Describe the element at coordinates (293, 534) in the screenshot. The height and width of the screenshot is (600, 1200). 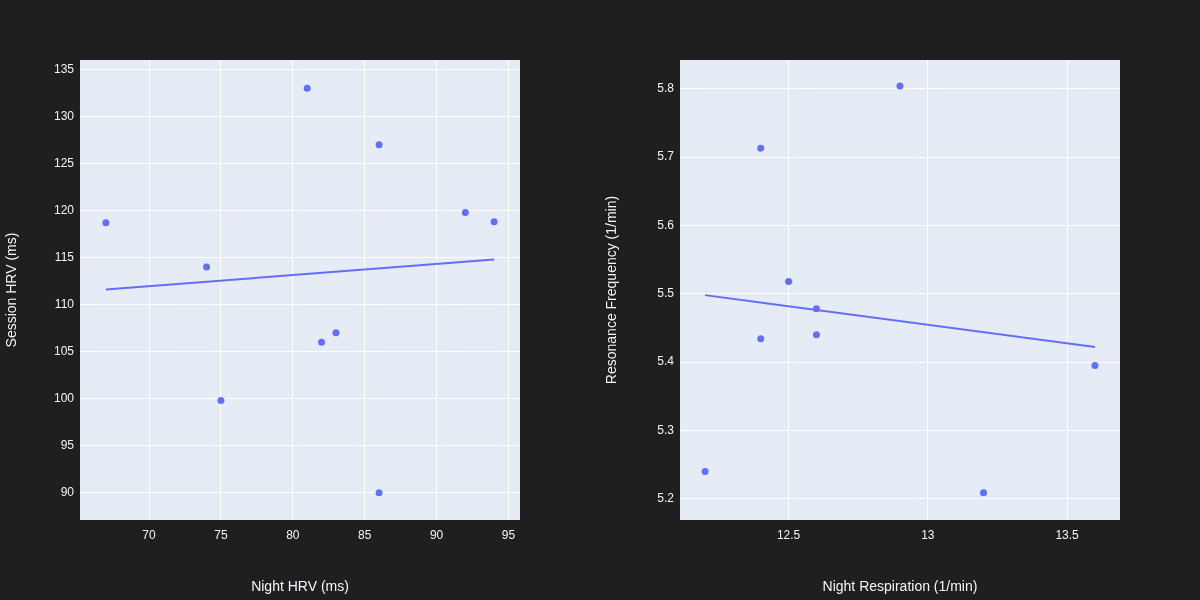
I see `x-tick-label: 80` at that location.